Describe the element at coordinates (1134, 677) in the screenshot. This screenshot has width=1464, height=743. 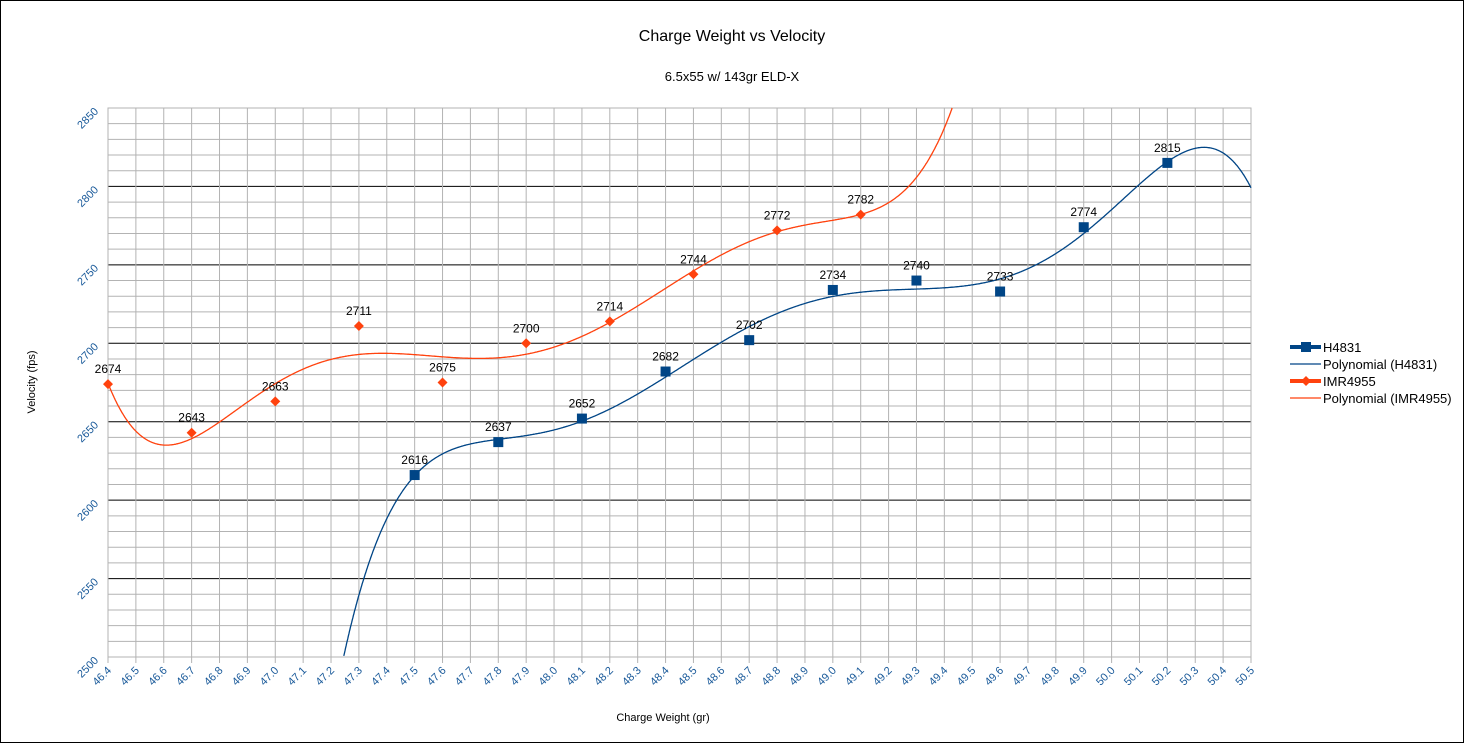
I see `x-tick-label: 50.1` at that location.